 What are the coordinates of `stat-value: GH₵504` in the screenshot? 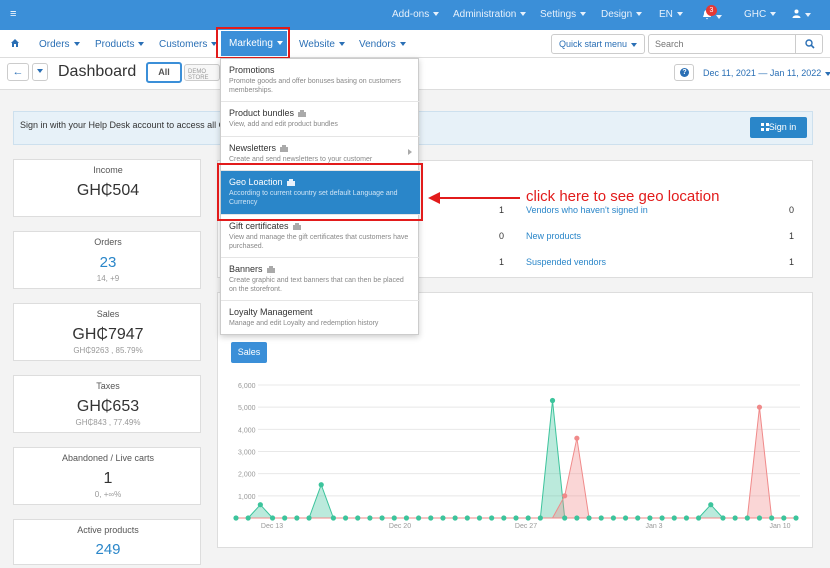 It's located at (108, 190).